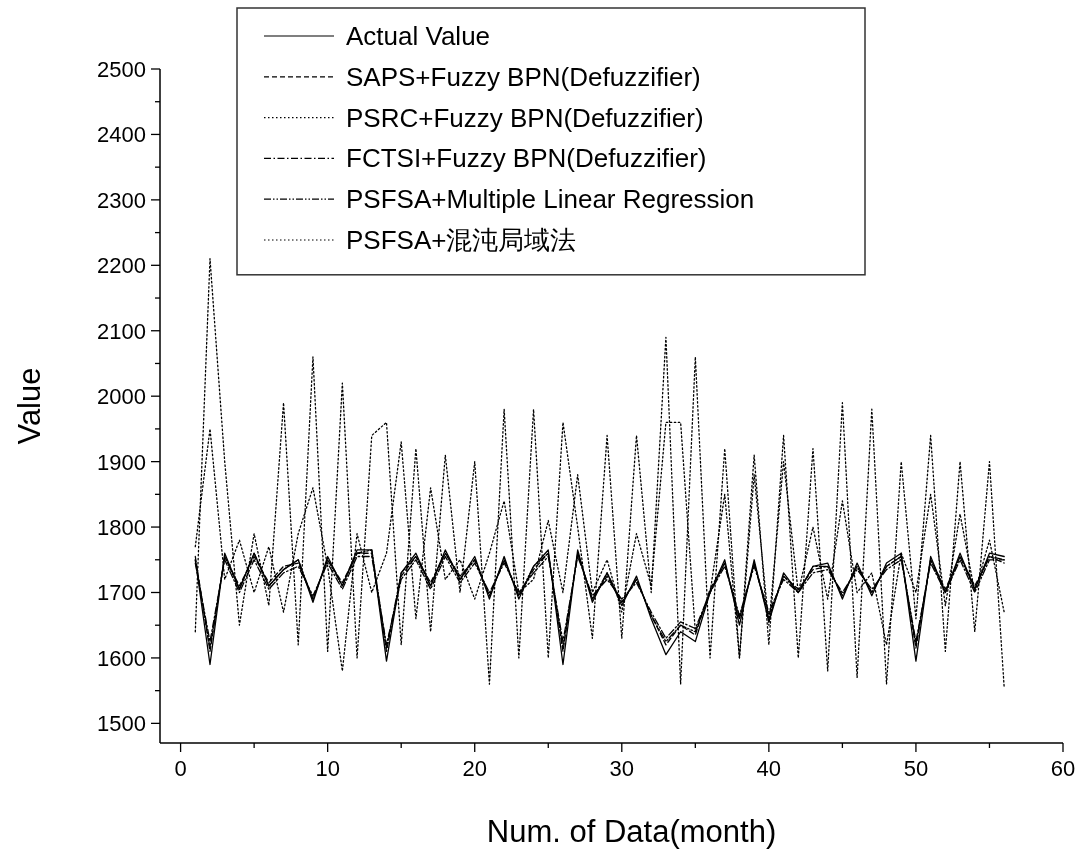 The width and height of the screenshot is (1086, 853). I want to click on x-tick-label: 10, so click(327, 768).